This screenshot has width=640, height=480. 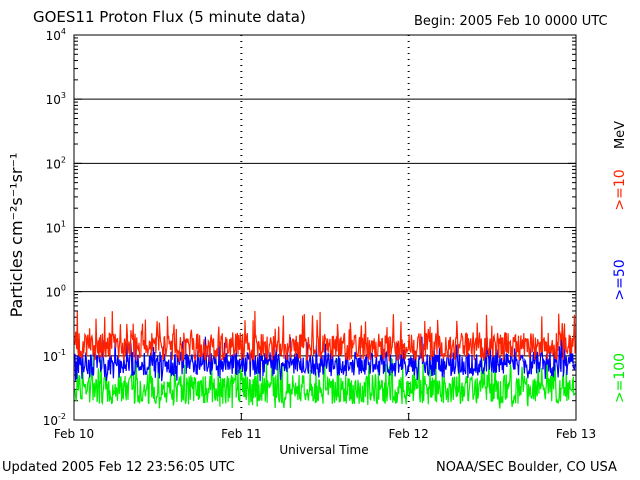 I want to click on y-tick-label: 10⁻¹, so click(x=54, y=356).